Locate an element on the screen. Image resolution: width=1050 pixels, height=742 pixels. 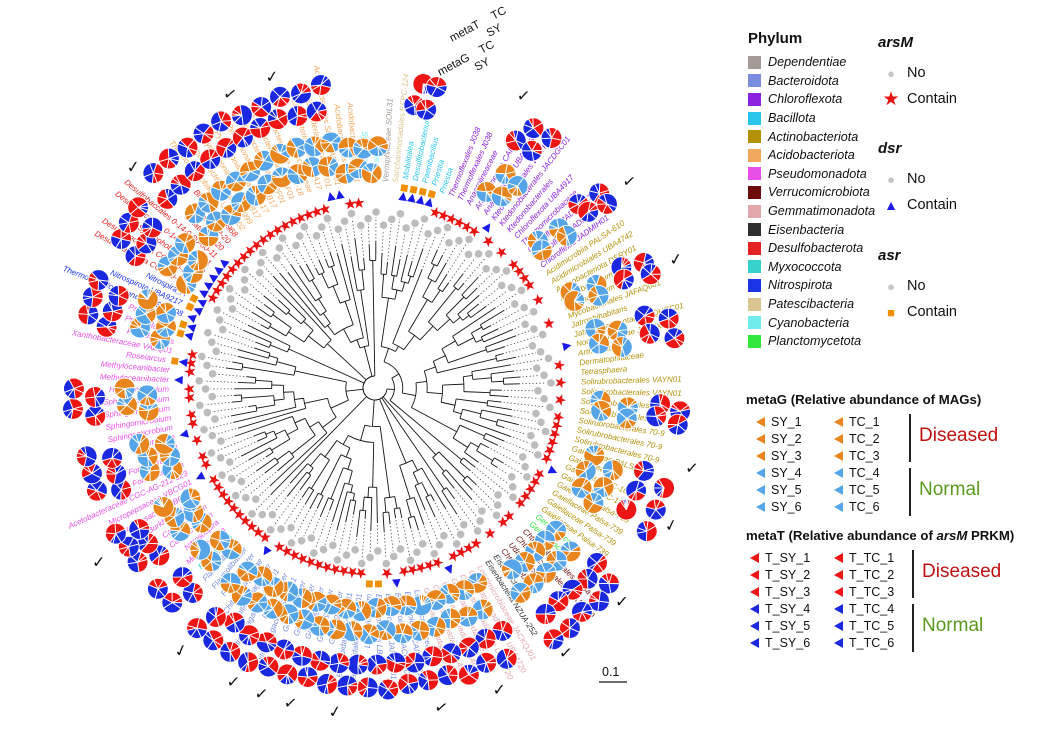
sample-label: TC_5 is located at coordinates (864, 489).